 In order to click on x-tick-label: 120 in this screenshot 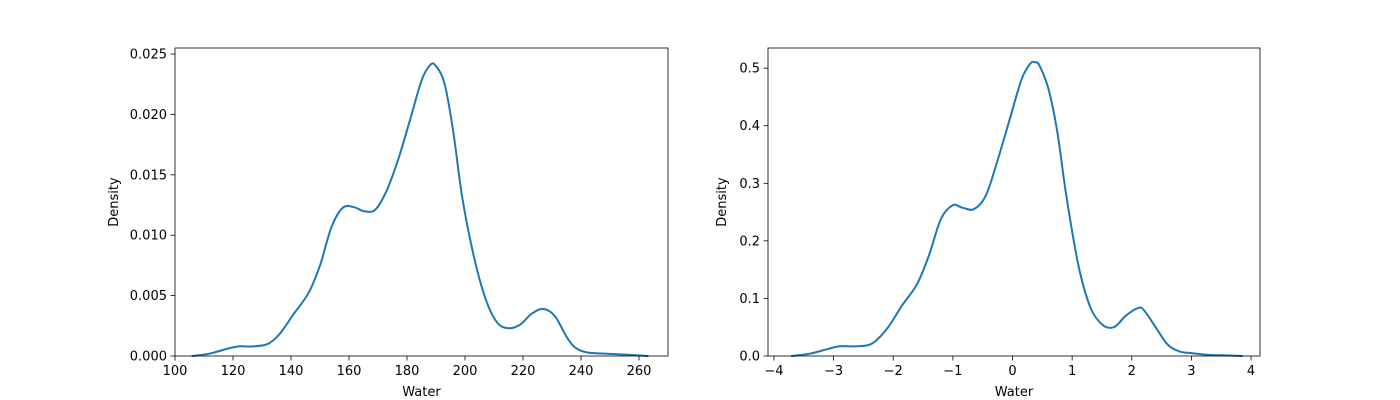, I will do `click(233, 371)`.